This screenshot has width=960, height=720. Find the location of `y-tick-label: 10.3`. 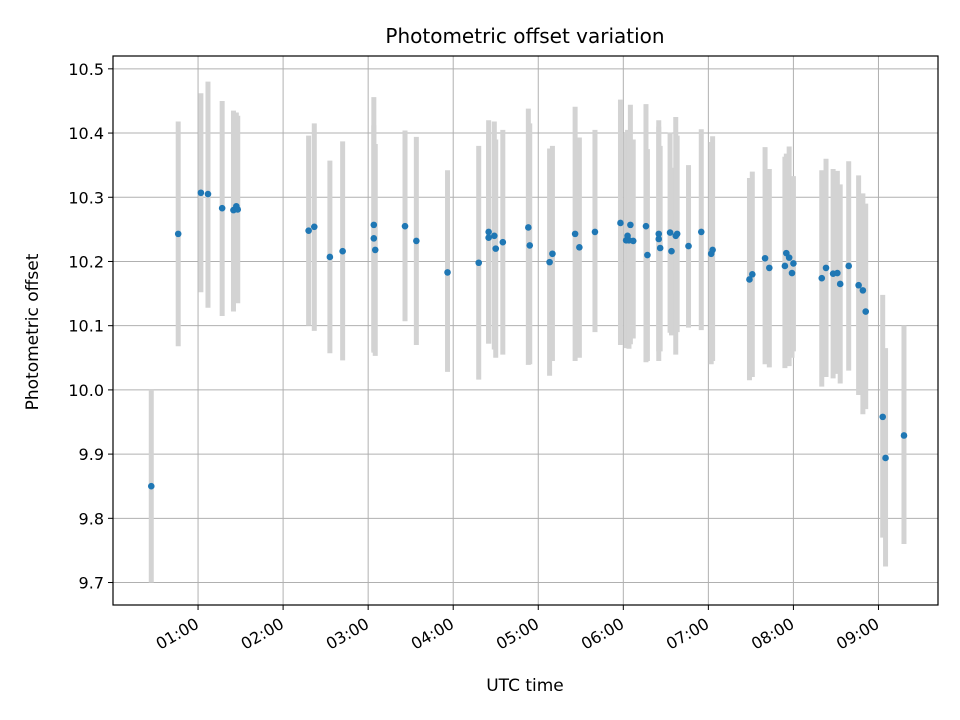

y-tick-label: 10.3 is located at coordinates (86, 197).